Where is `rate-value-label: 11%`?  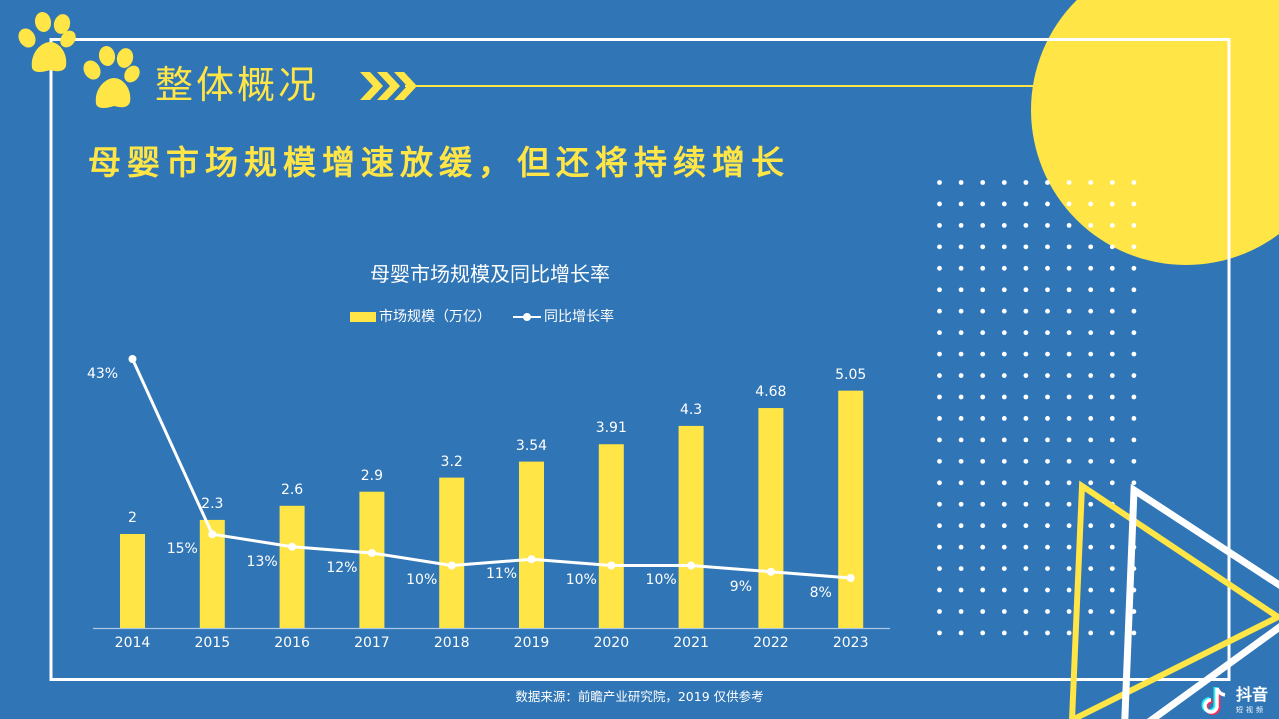 rate-value-label: 11% is located at coordinates (501, 574).